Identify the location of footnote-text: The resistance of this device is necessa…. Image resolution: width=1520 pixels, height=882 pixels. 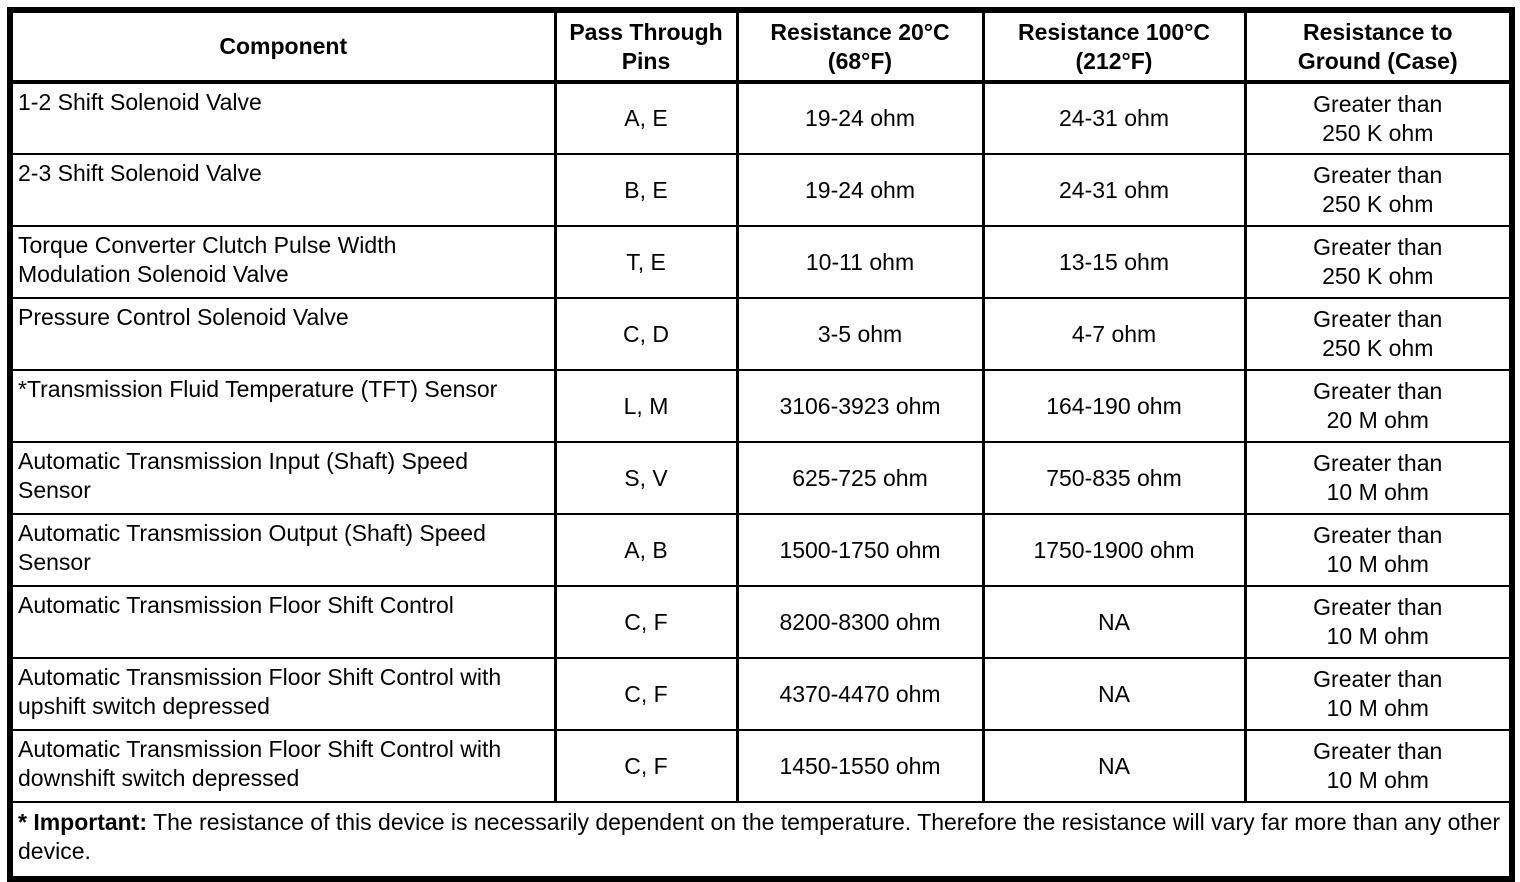
(759, 836).